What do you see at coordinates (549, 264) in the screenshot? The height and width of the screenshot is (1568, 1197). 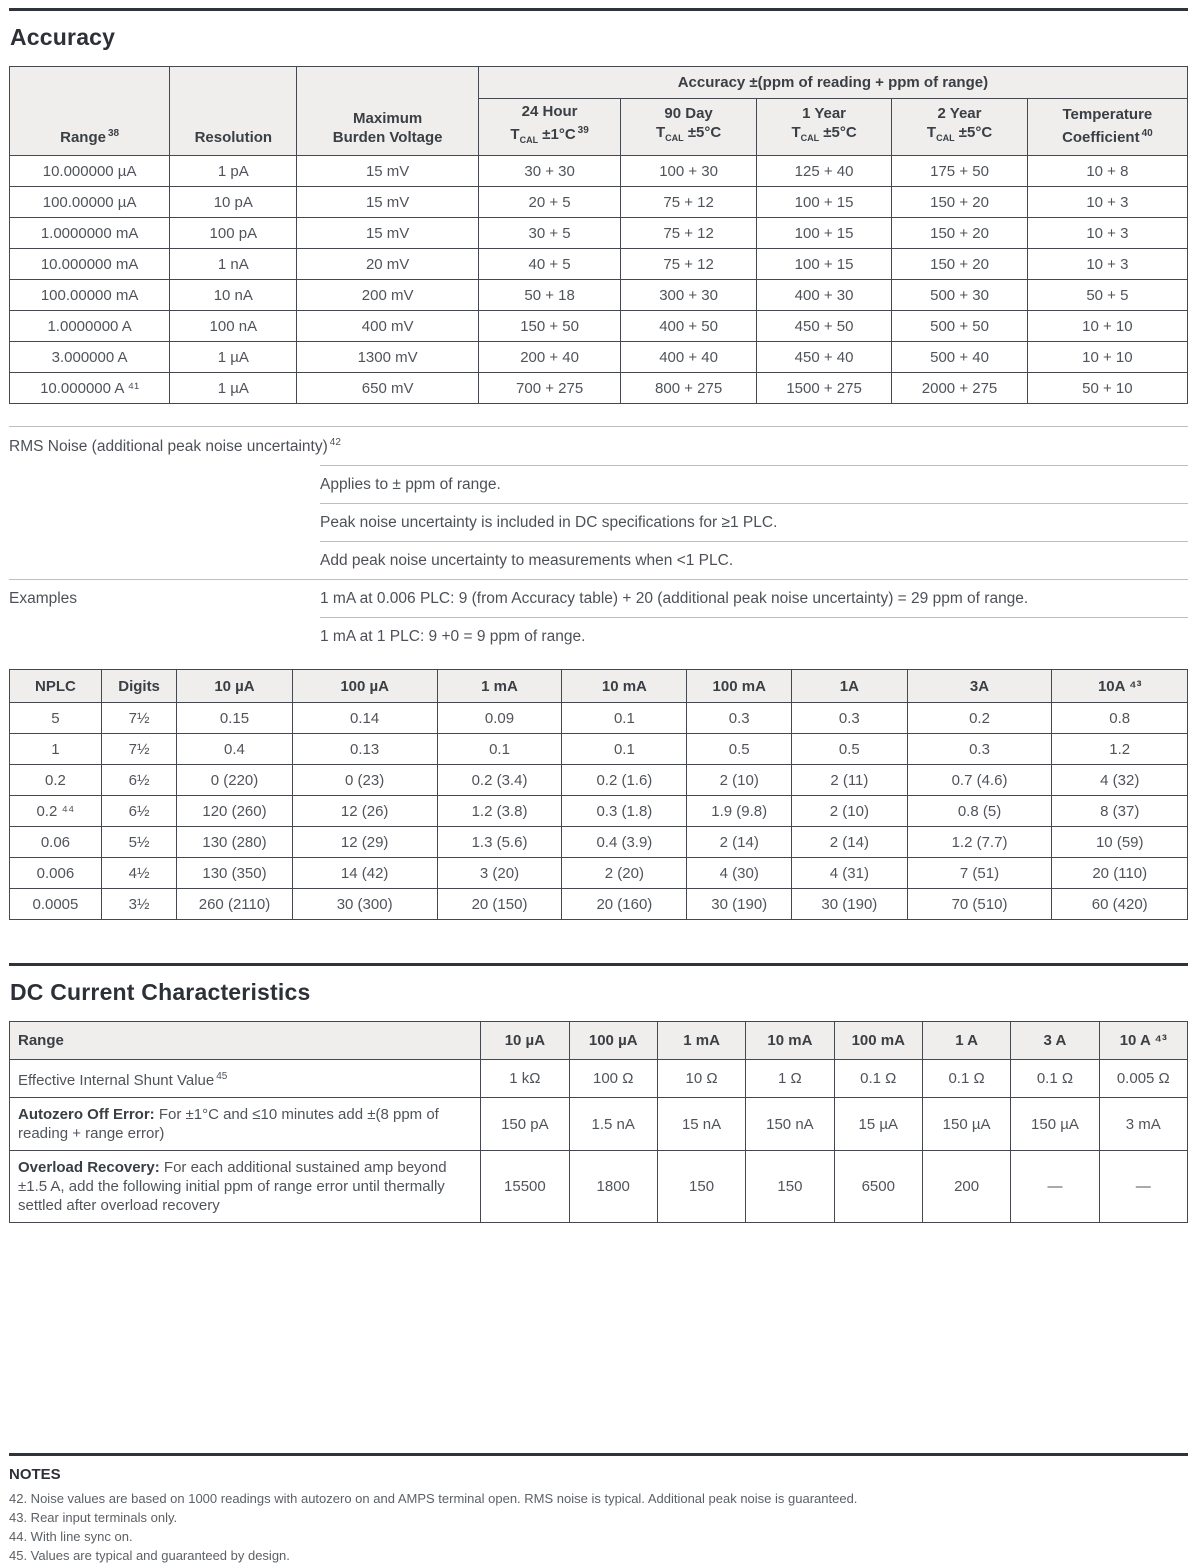 I see `table-cell: 40 + 5` at bounding box center [549, 264].